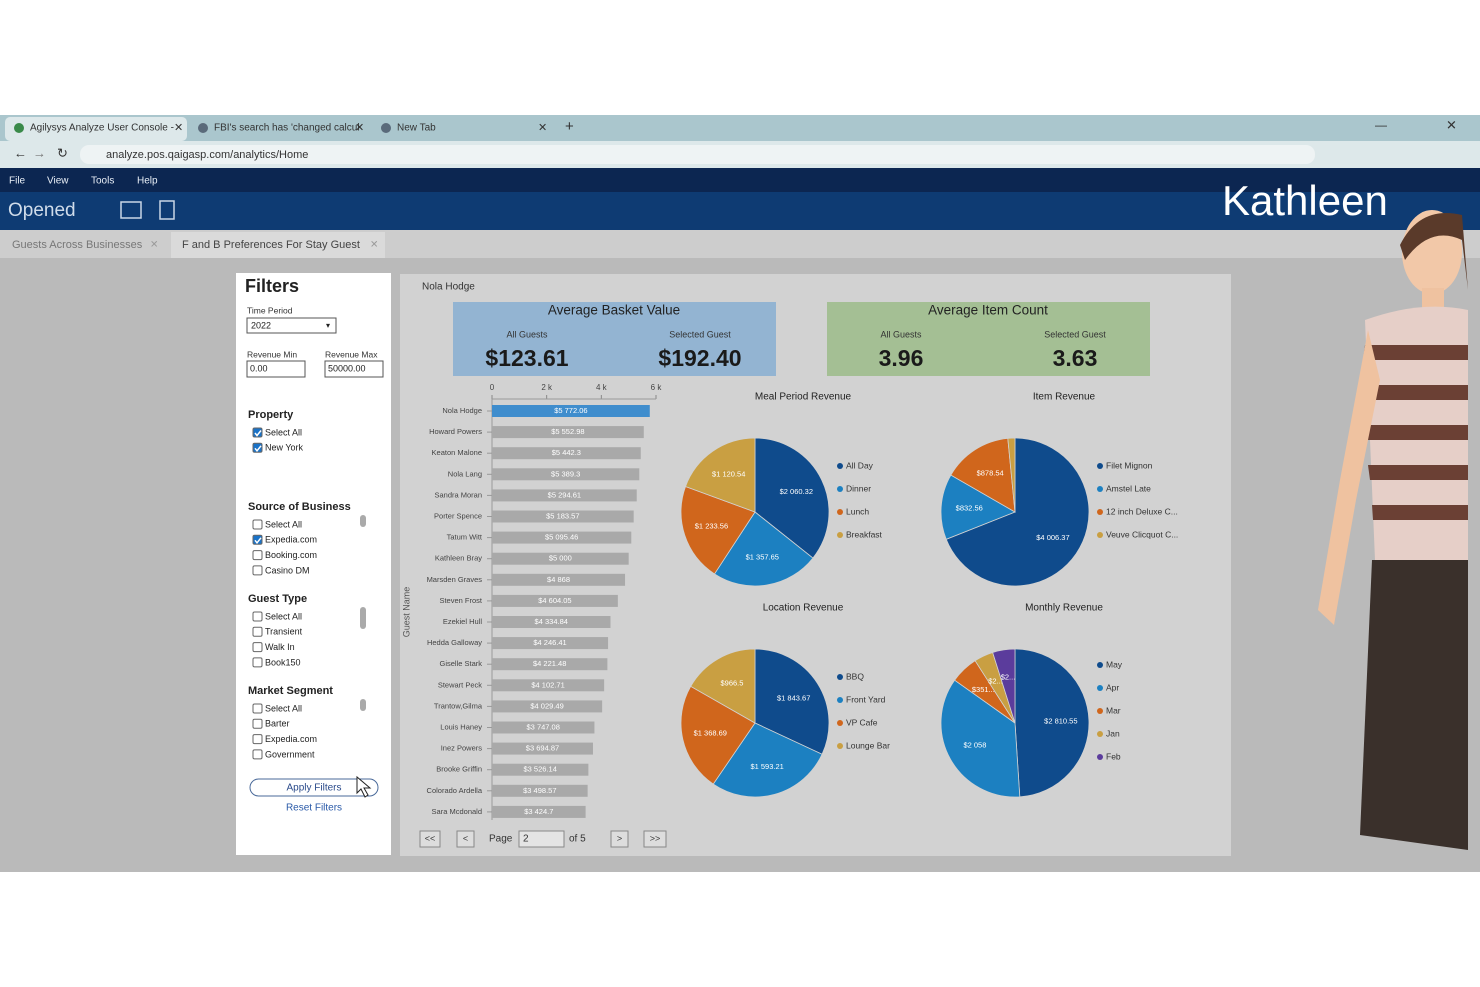  What do you see at coordinates (277, 724) in the screenshot?
I see `checkbox-label: Barter` at bounding box center [277, 724].